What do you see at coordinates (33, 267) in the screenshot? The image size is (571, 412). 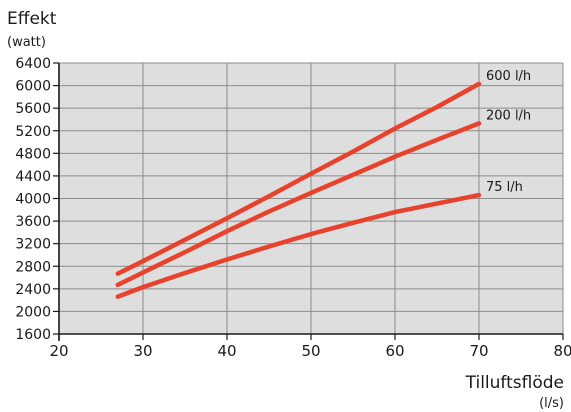 I see `y-tick-label: 2800` at bounding box center [33, 267].